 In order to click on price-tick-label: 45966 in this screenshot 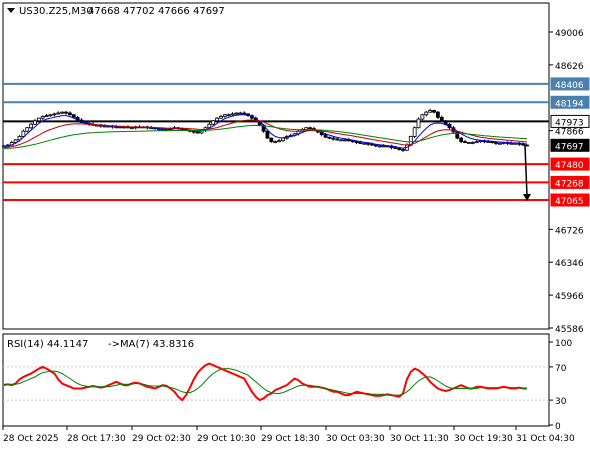, I will do `click(569, 297)`.